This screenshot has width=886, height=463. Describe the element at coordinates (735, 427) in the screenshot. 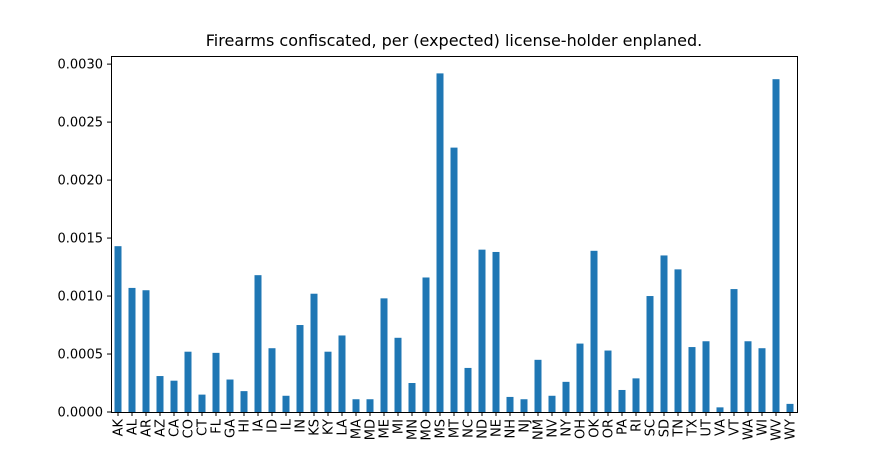

I see `x-tick-label: VT` at that location.